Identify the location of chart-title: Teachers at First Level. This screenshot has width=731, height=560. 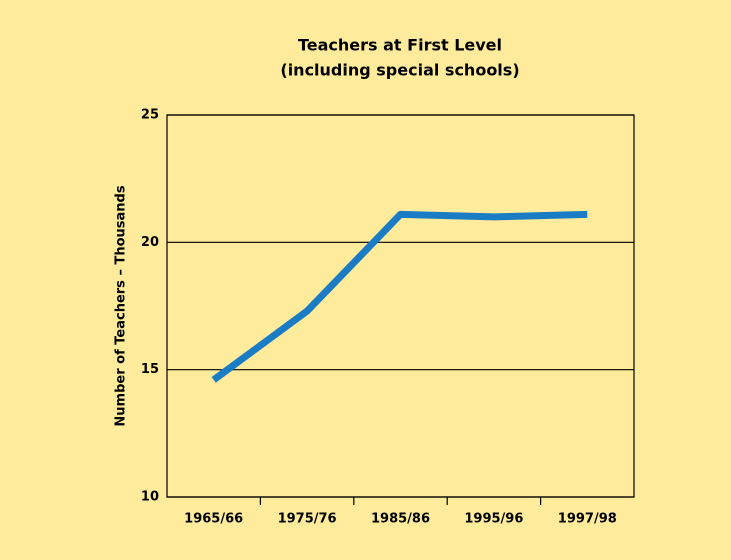
(400, 45).